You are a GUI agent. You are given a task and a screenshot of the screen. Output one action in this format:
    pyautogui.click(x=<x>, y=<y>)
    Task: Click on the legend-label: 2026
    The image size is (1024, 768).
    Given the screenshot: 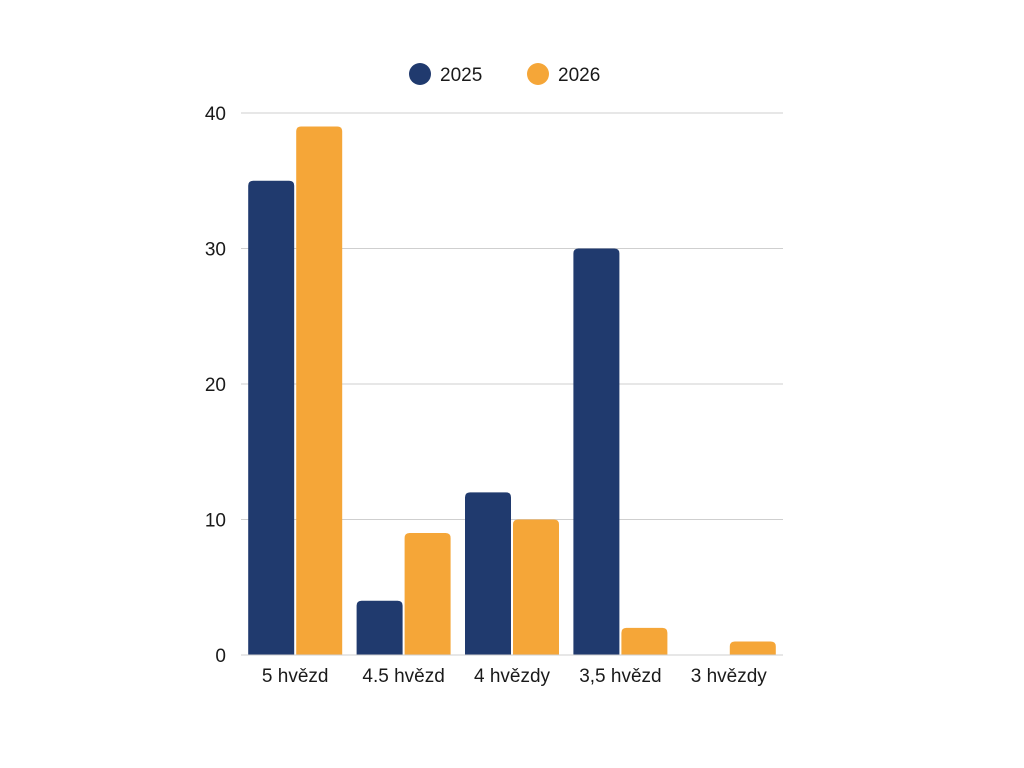 What is the action you would take?
    pyautogui.click(x=579, y=75)
    